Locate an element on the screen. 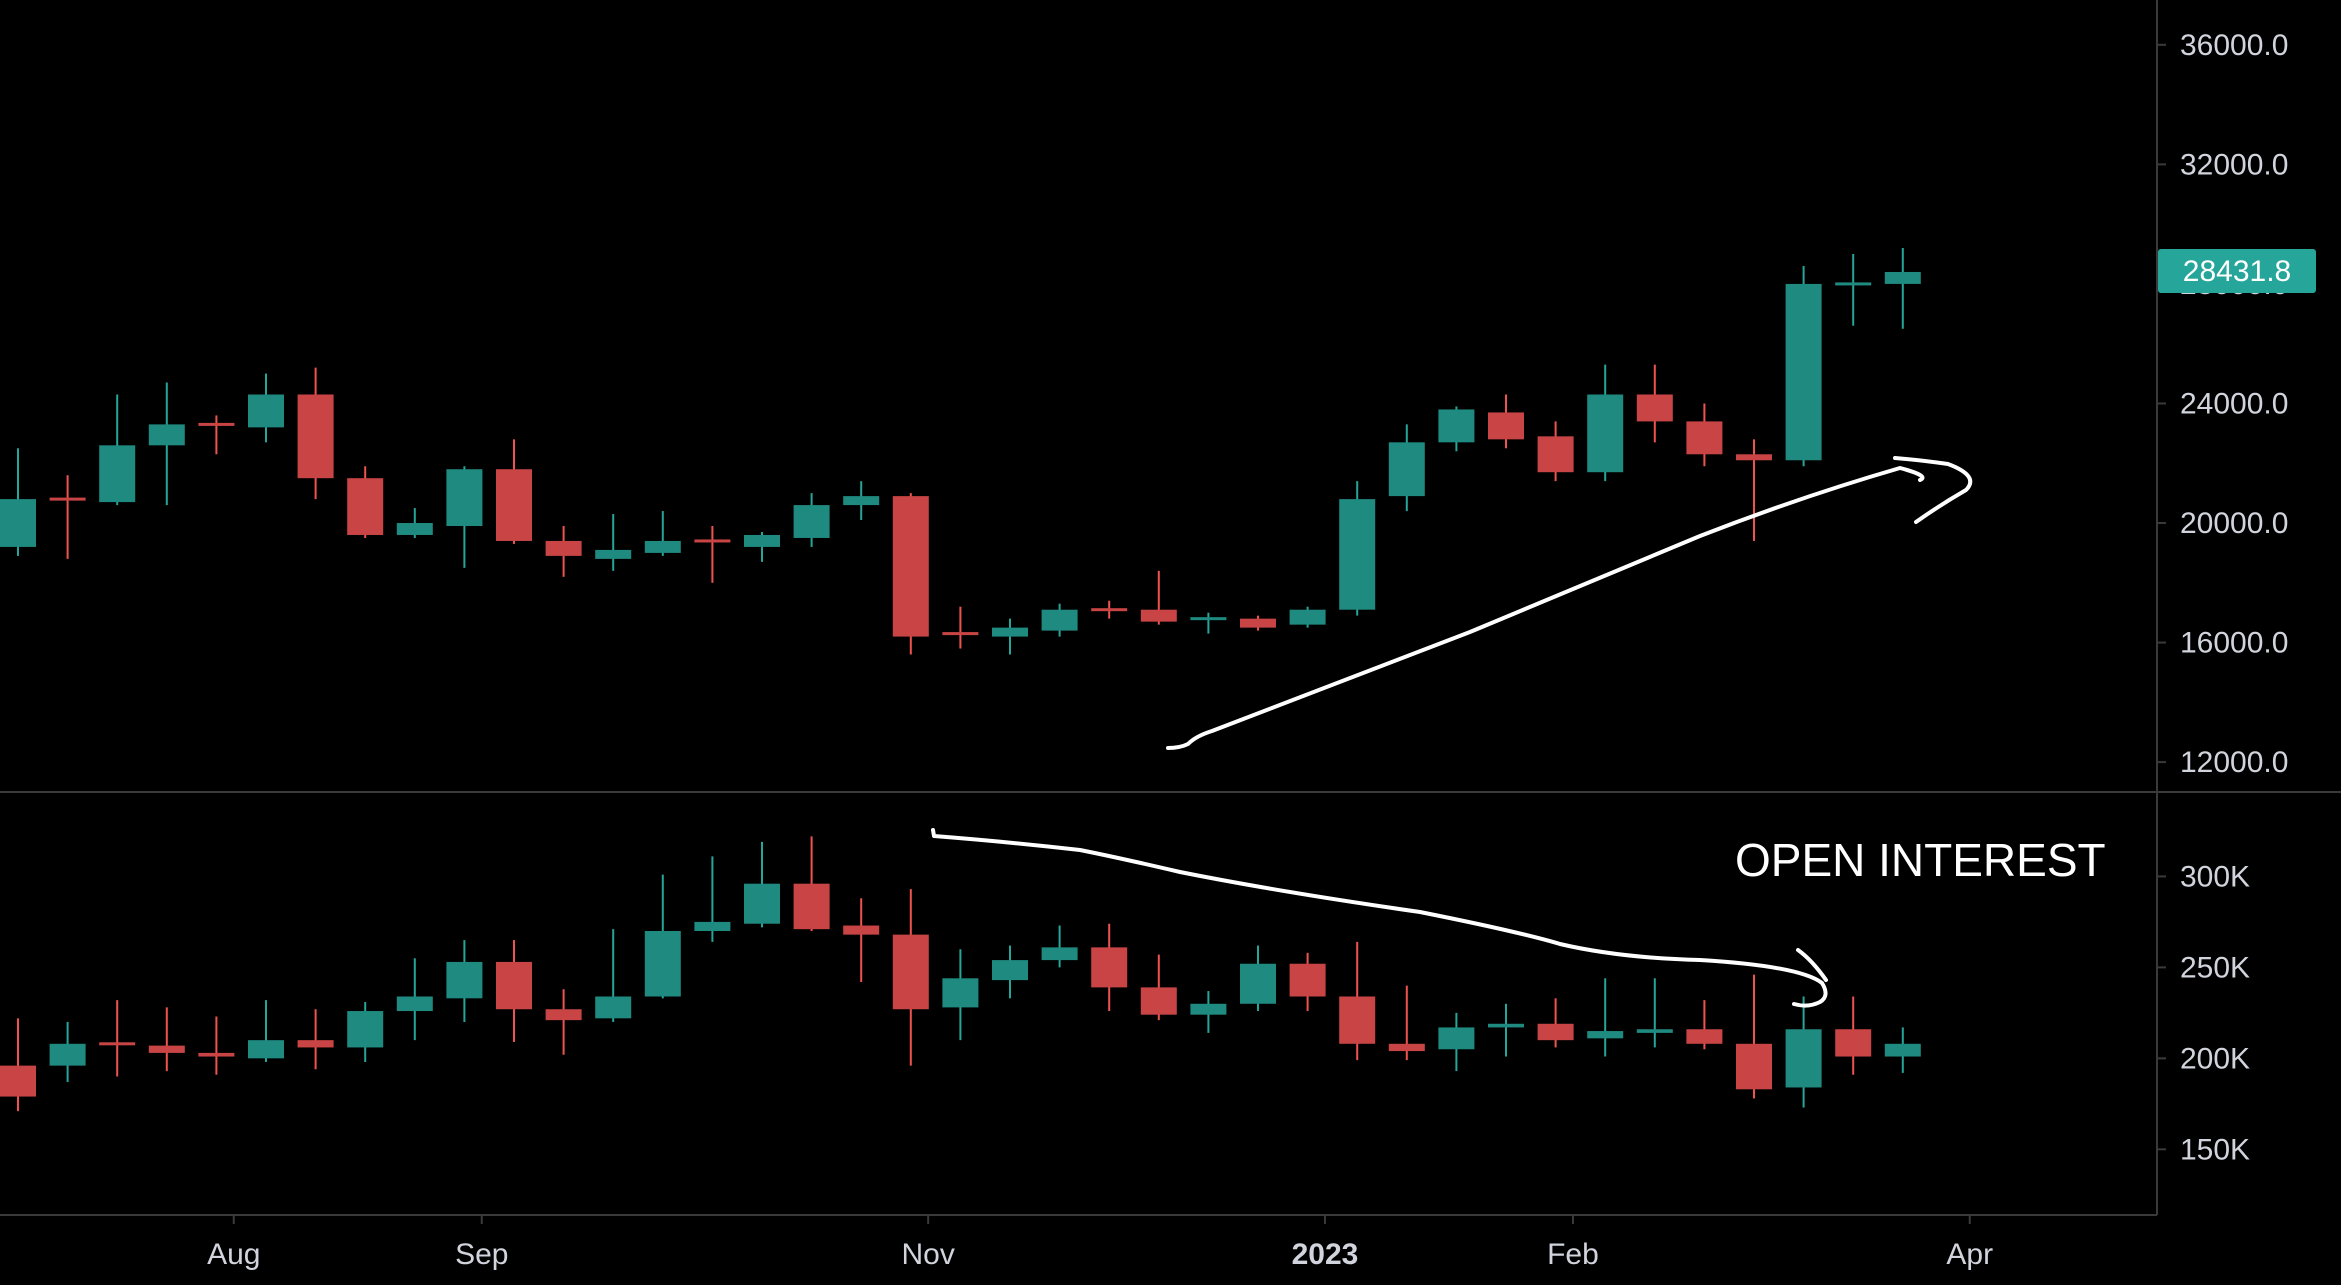 This screenshot has width=2341, height=1285. last-price-tag: 28431.8 is located at coordinates (2237, 271).